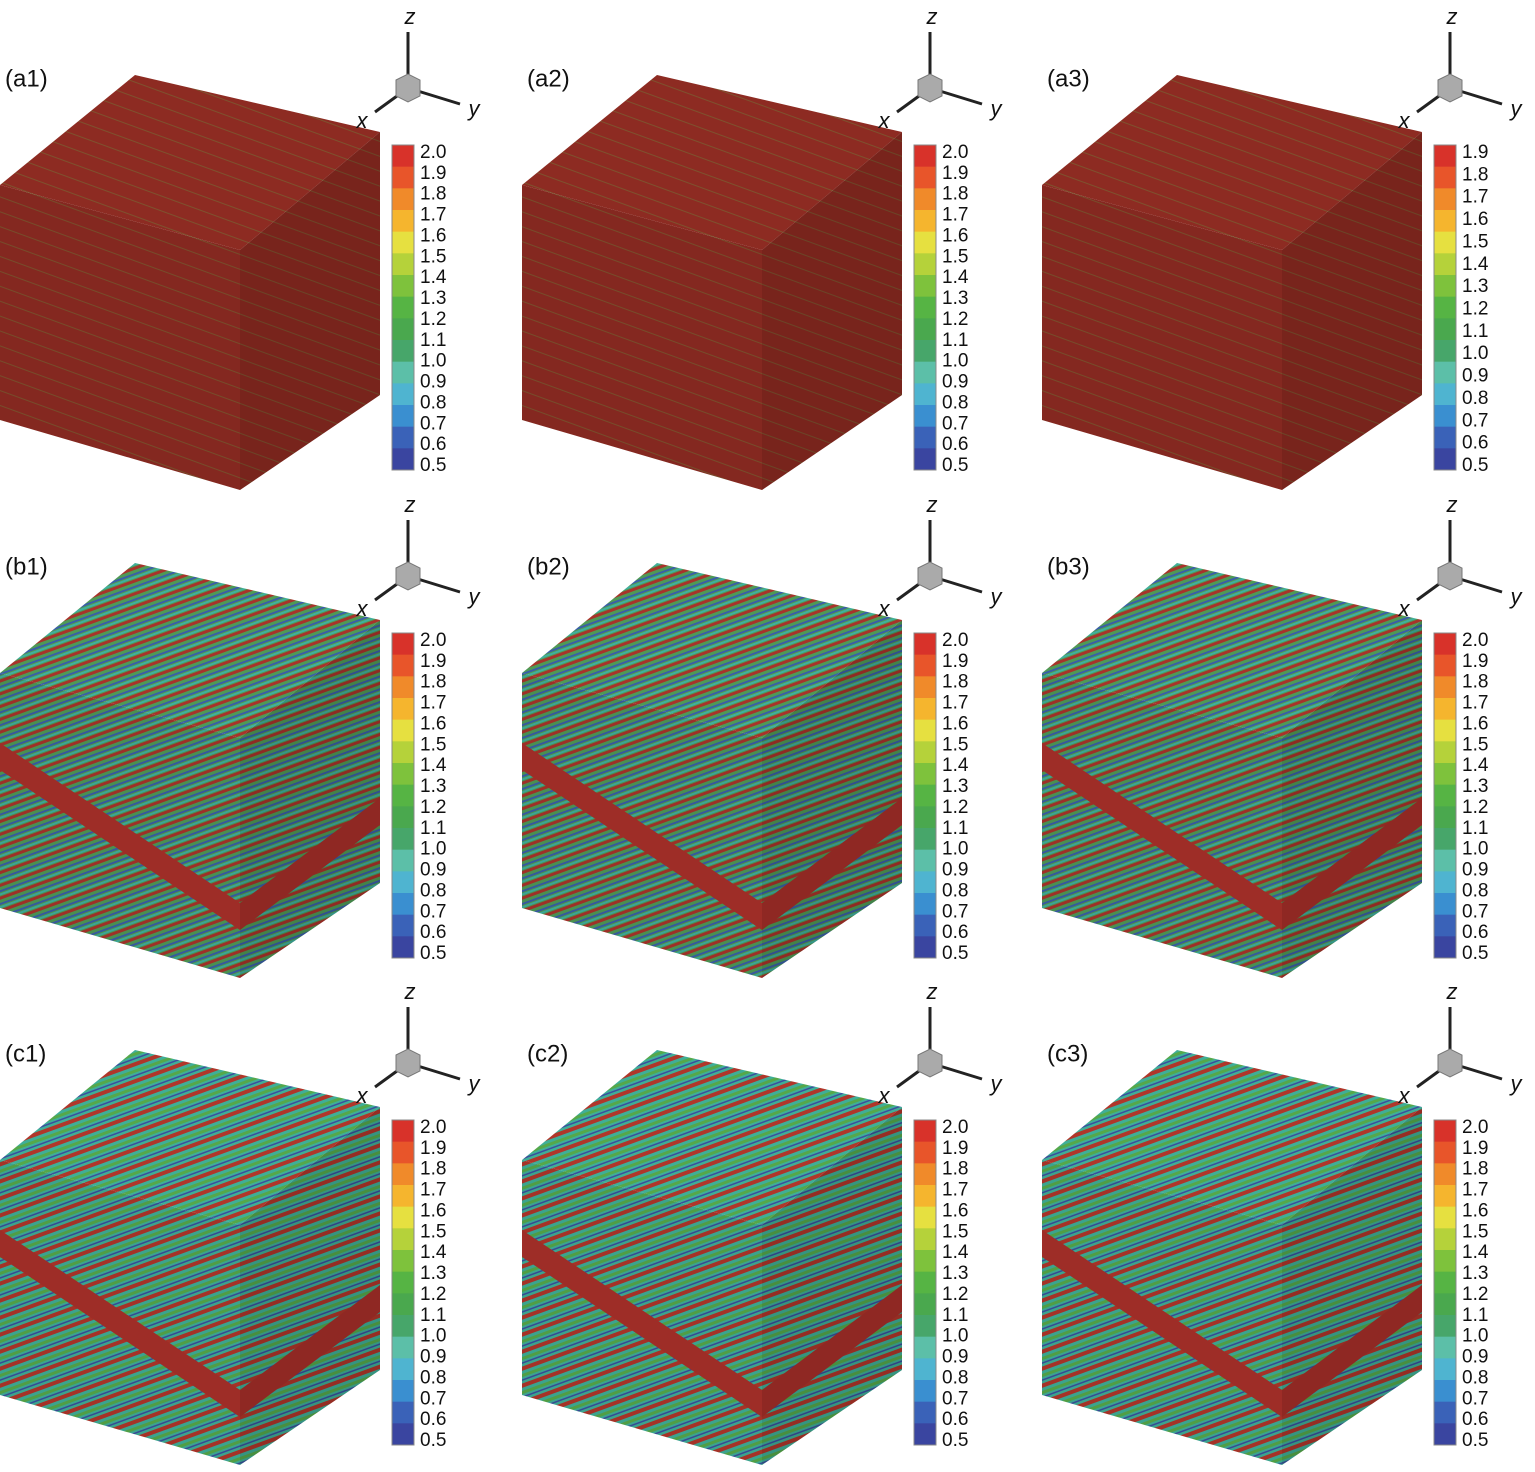 The width and height of the screenshot is (1535, 1472). I want to click on colorbar-label: 1.4, so click(955, 765).